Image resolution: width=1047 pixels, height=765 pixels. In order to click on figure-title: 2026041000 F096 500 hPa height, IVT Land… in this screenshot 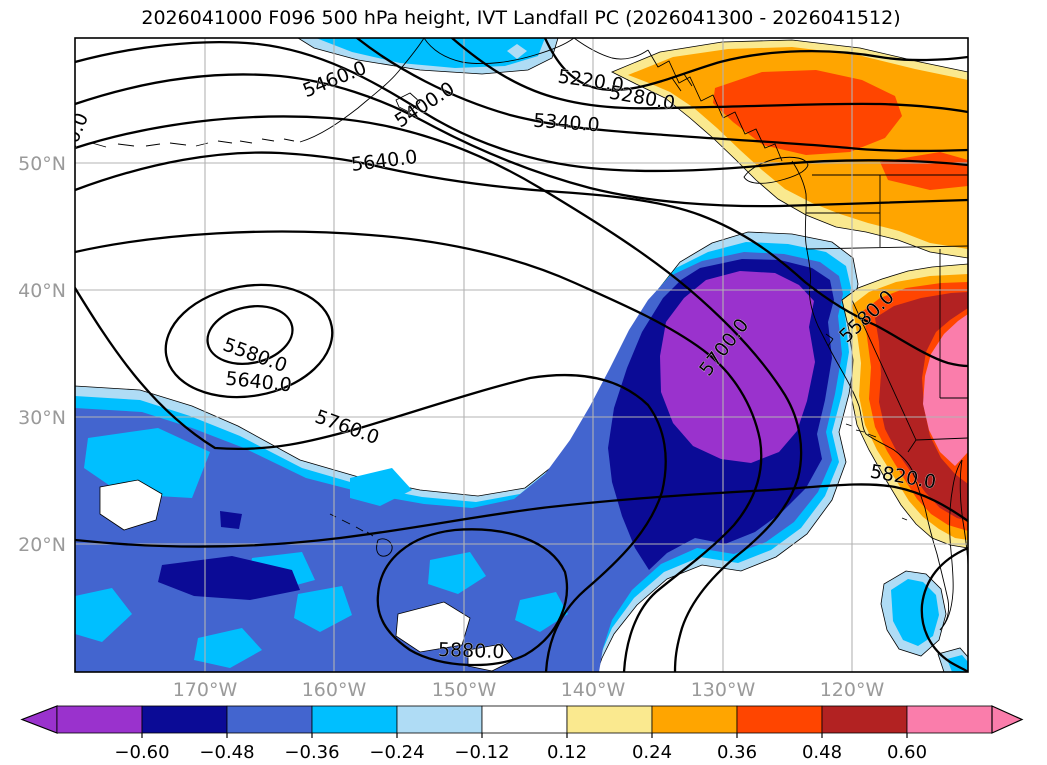, I will do `click(520, 18)`.